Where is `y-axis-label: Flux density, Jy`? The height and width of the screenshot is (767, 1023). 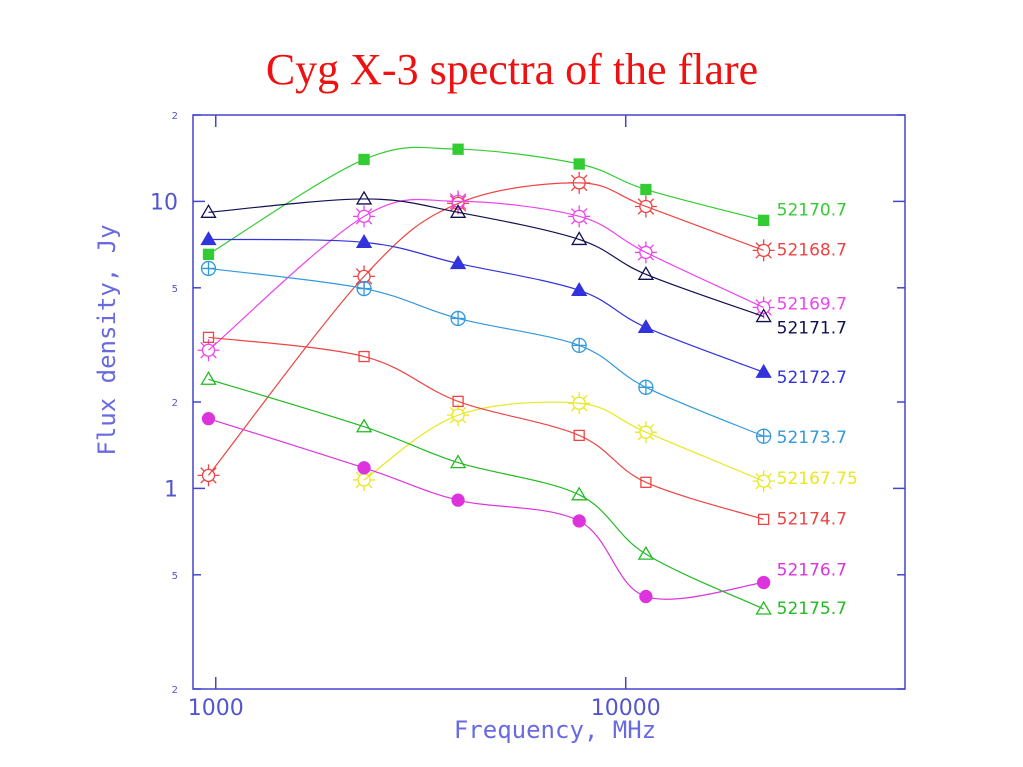
y-axis-label: Flux density, Jy is located at coordinates (107, 339).